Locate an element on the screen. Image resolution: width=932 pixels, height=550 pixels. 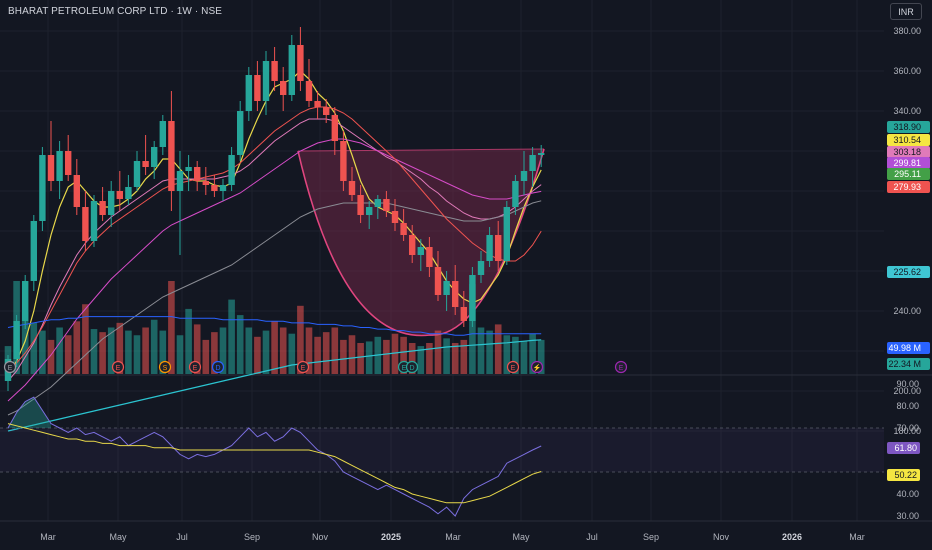
rsi-tag: 61.80 is located at coordinates (903, 448).